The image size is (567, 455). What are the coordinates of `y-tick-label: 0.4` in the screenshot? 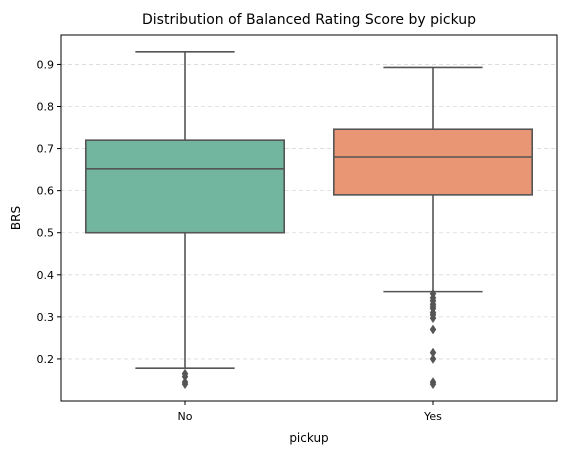 It's located at (46, 275).